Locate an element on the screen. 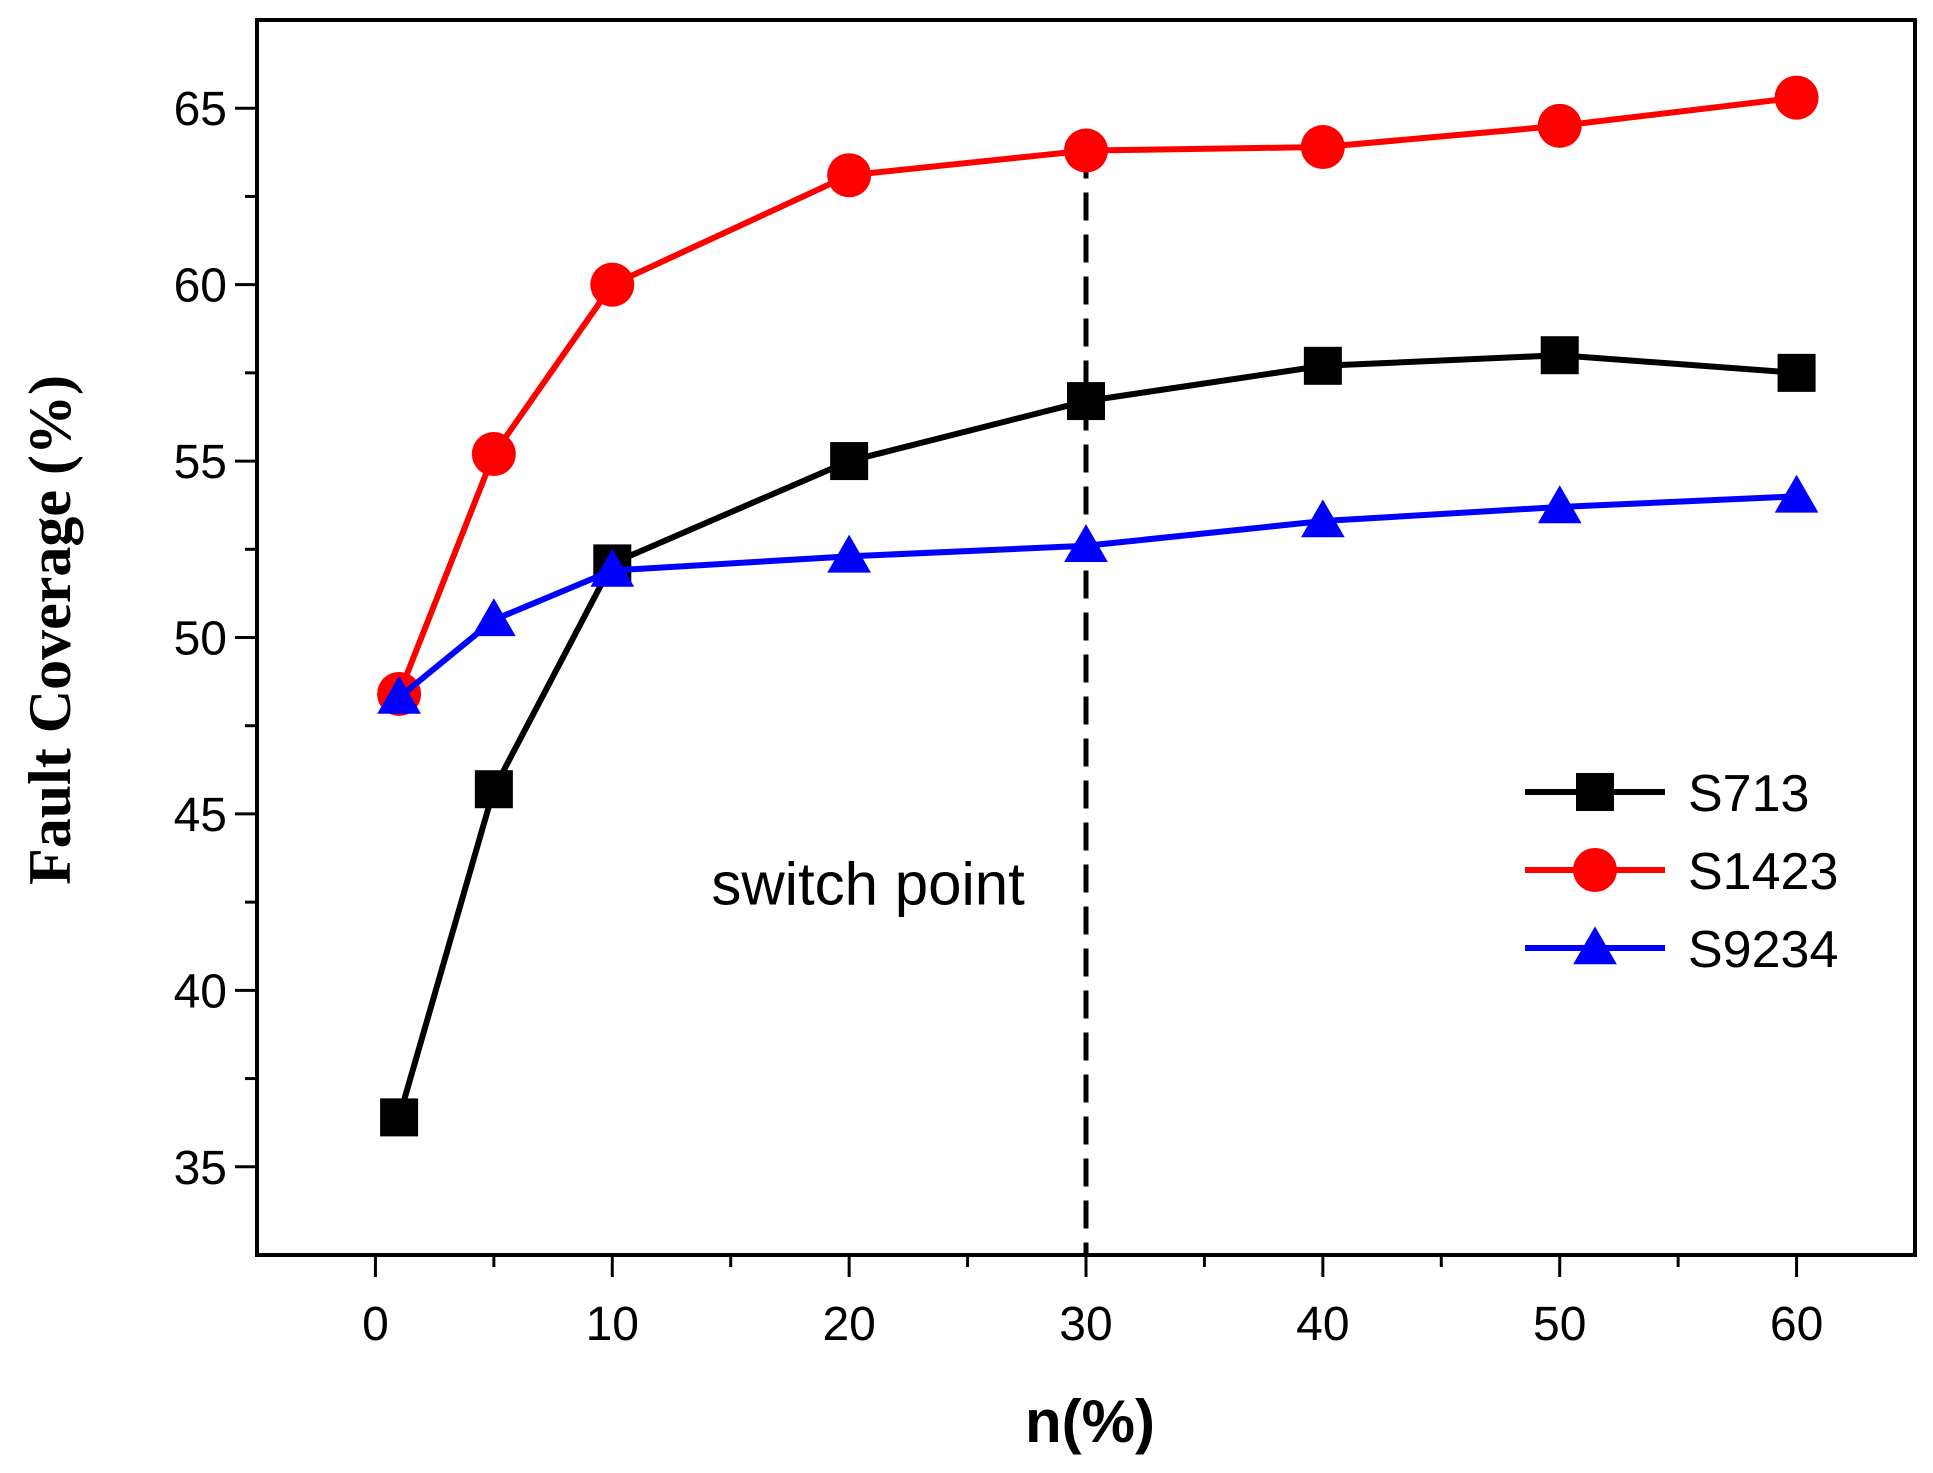 This screenshot has width=1933, height=1473. legend-label: S9234 is located at coordinates (1763, 950).